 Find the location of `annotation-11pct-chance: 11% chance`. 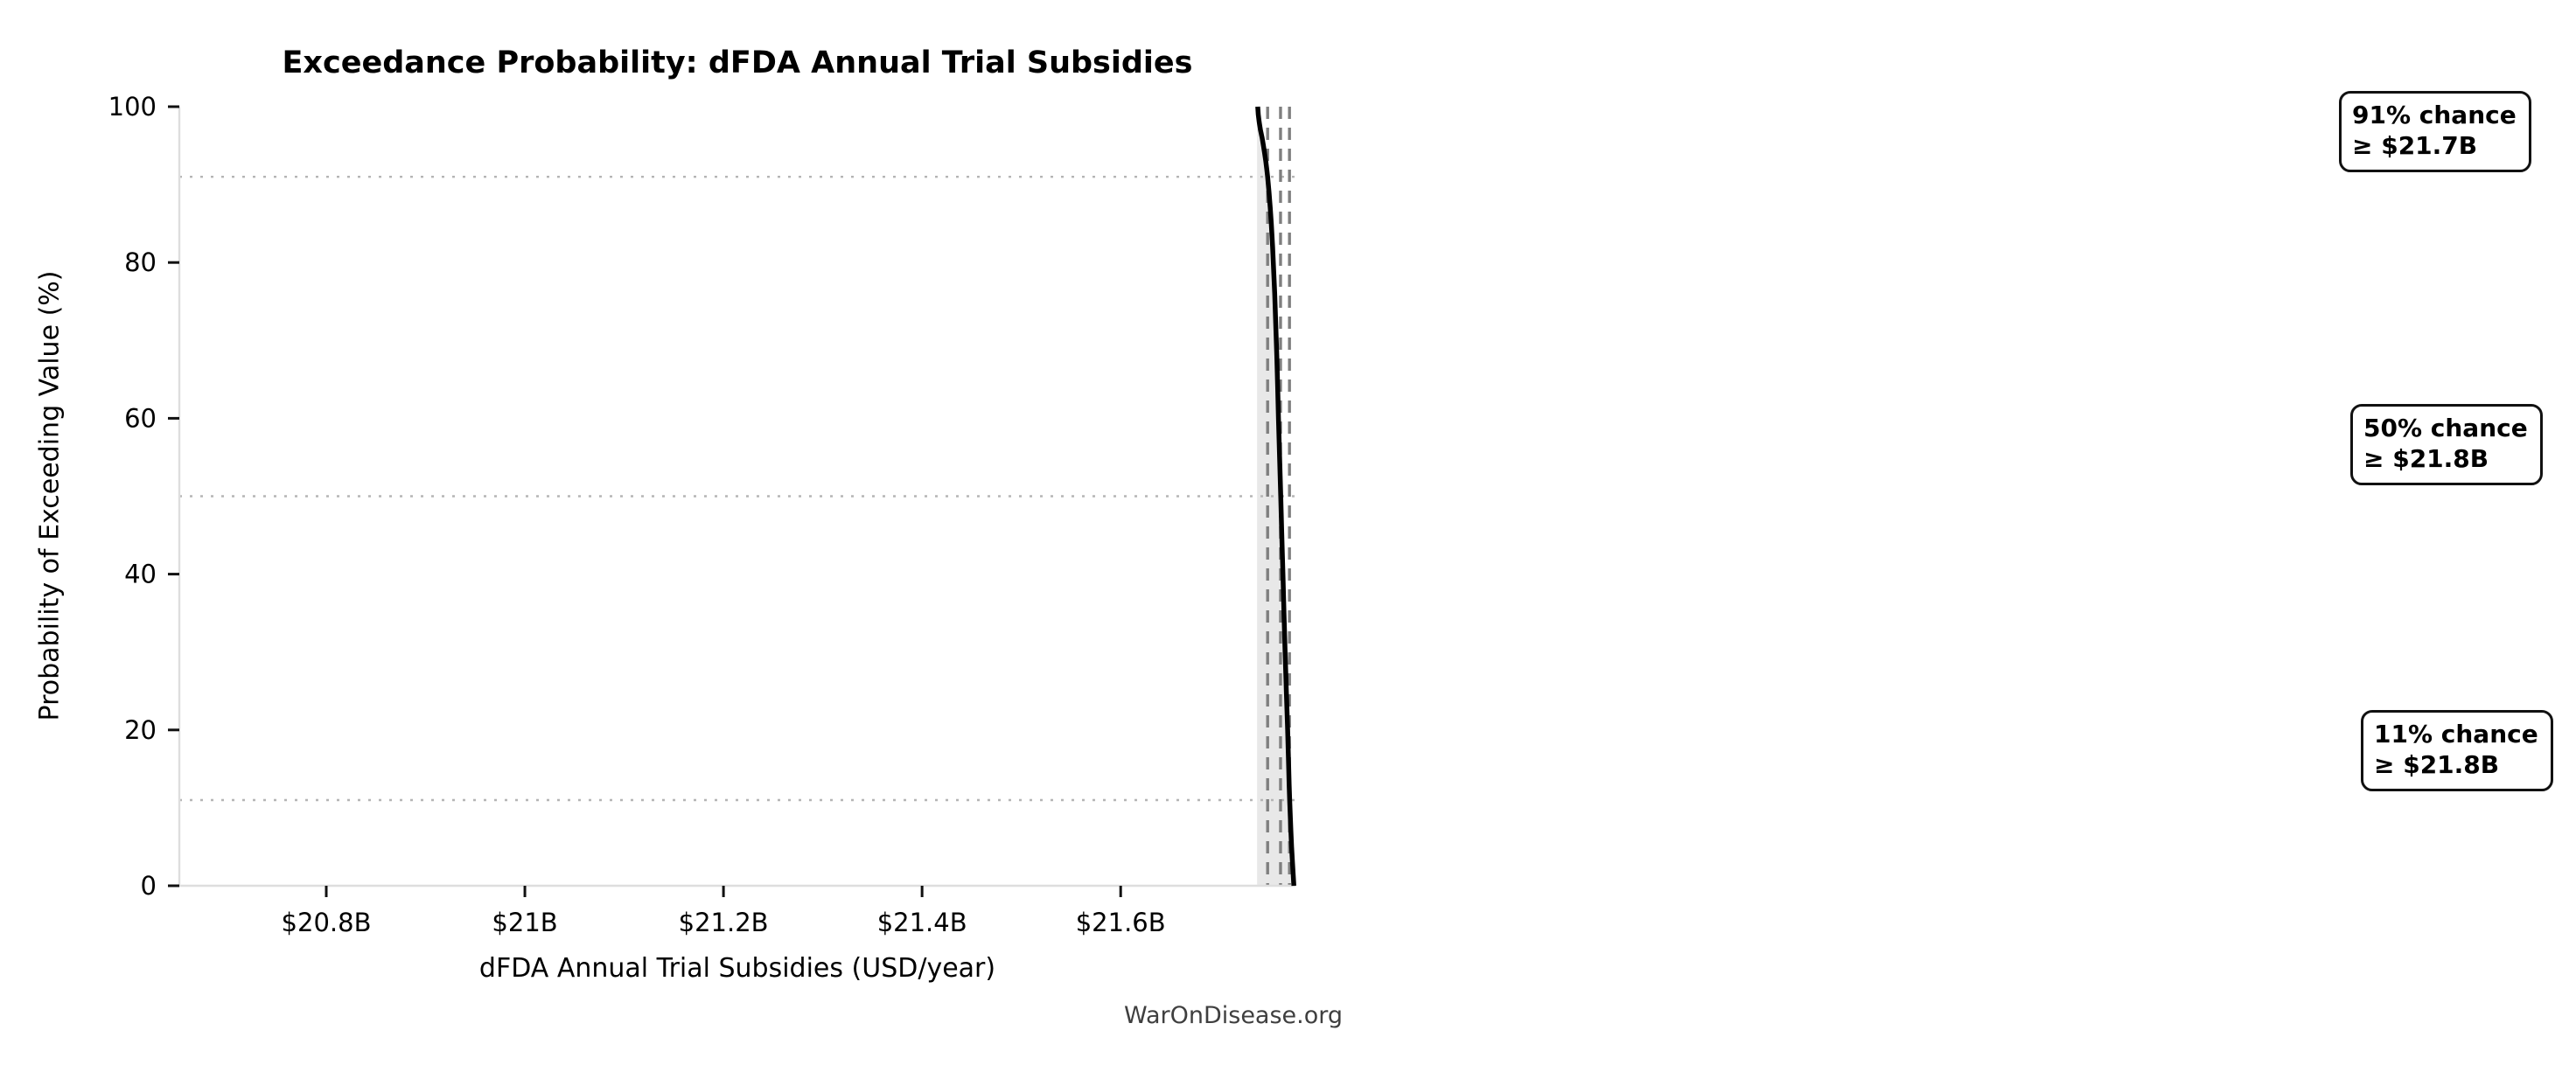

annotation-11pct-chance: 11% chance is located at coordinates (2456, 734).